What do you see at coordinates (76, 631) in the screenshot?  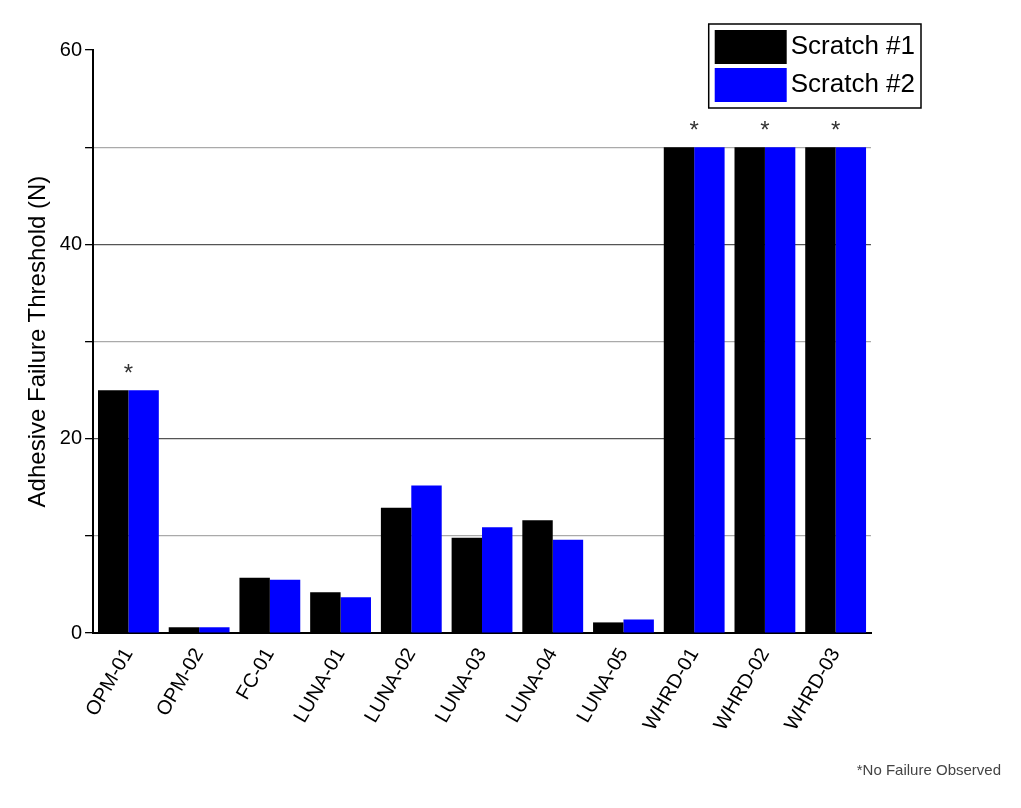 I see `y-tick-label: 0` at bounding box center [76, 631].